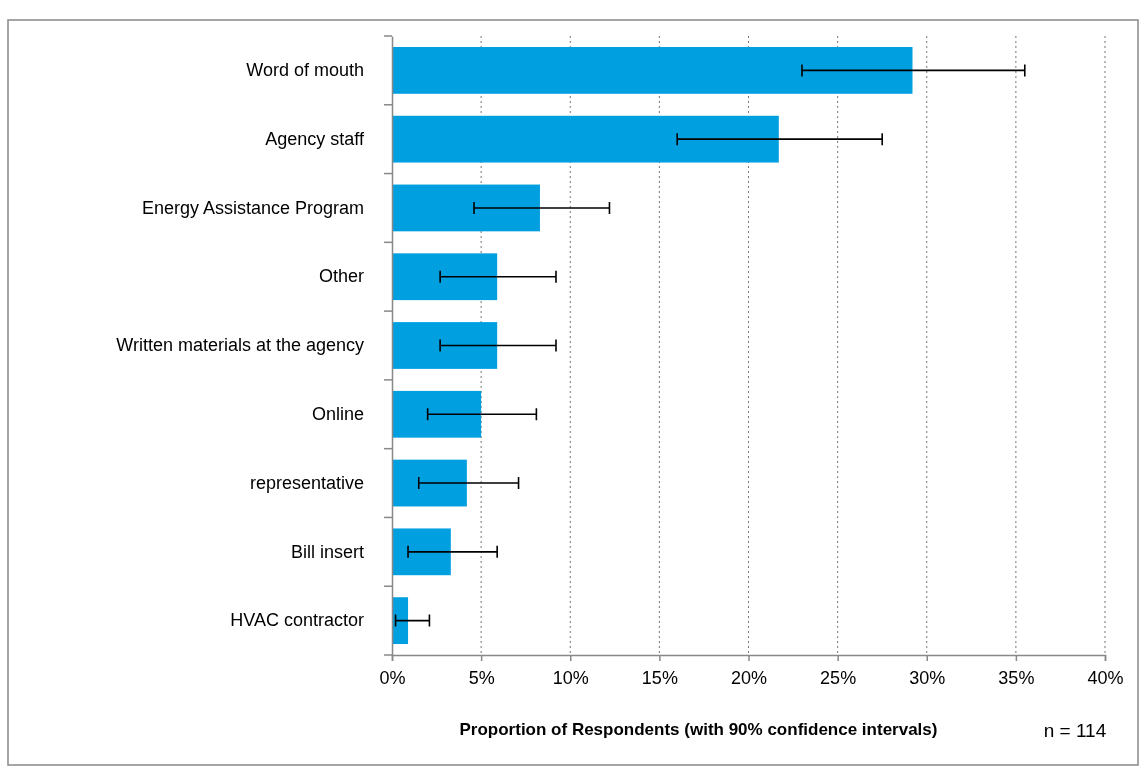  I want to click on y-tick-label: Written materials at the agency, so click(240, 345).